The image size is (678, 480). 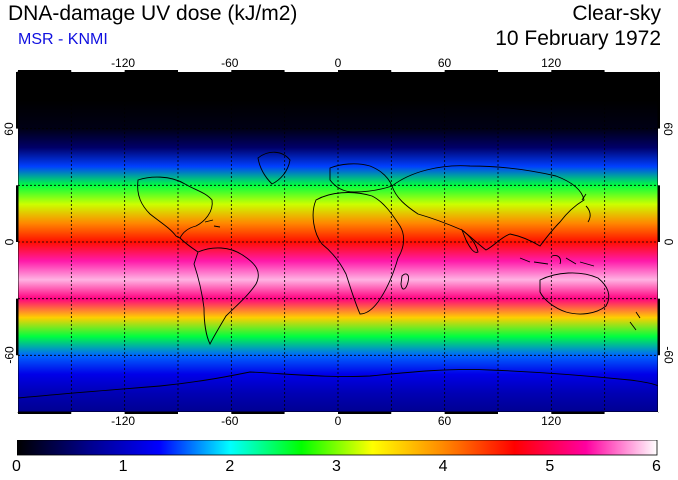 I want to click on colorbar-tick-label: 5, so click(x=550, y=466).